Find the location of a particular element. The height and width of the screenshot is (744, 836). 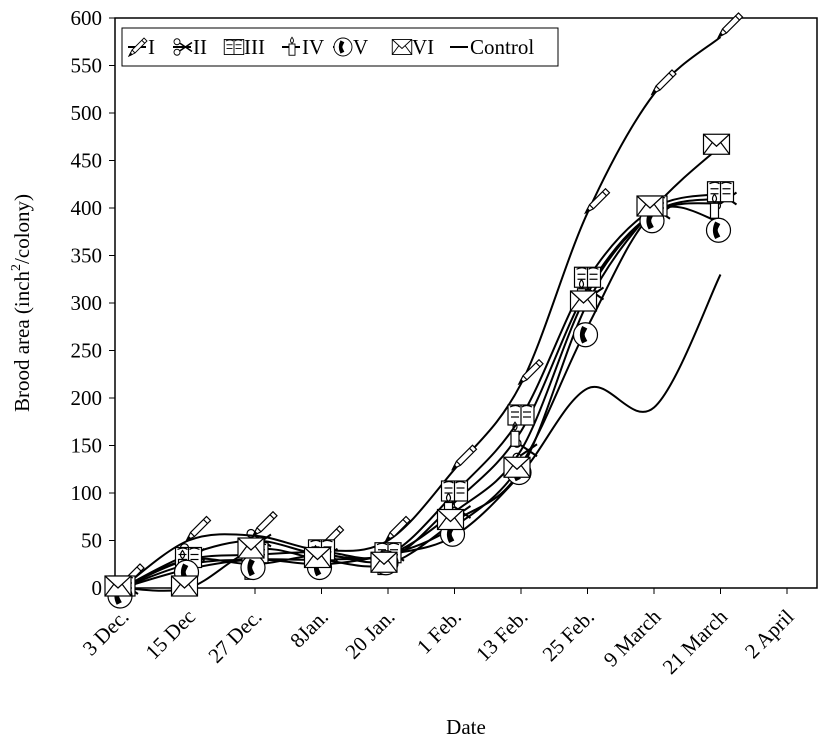

legend-item-v: V is located at coordinates (350, 47).